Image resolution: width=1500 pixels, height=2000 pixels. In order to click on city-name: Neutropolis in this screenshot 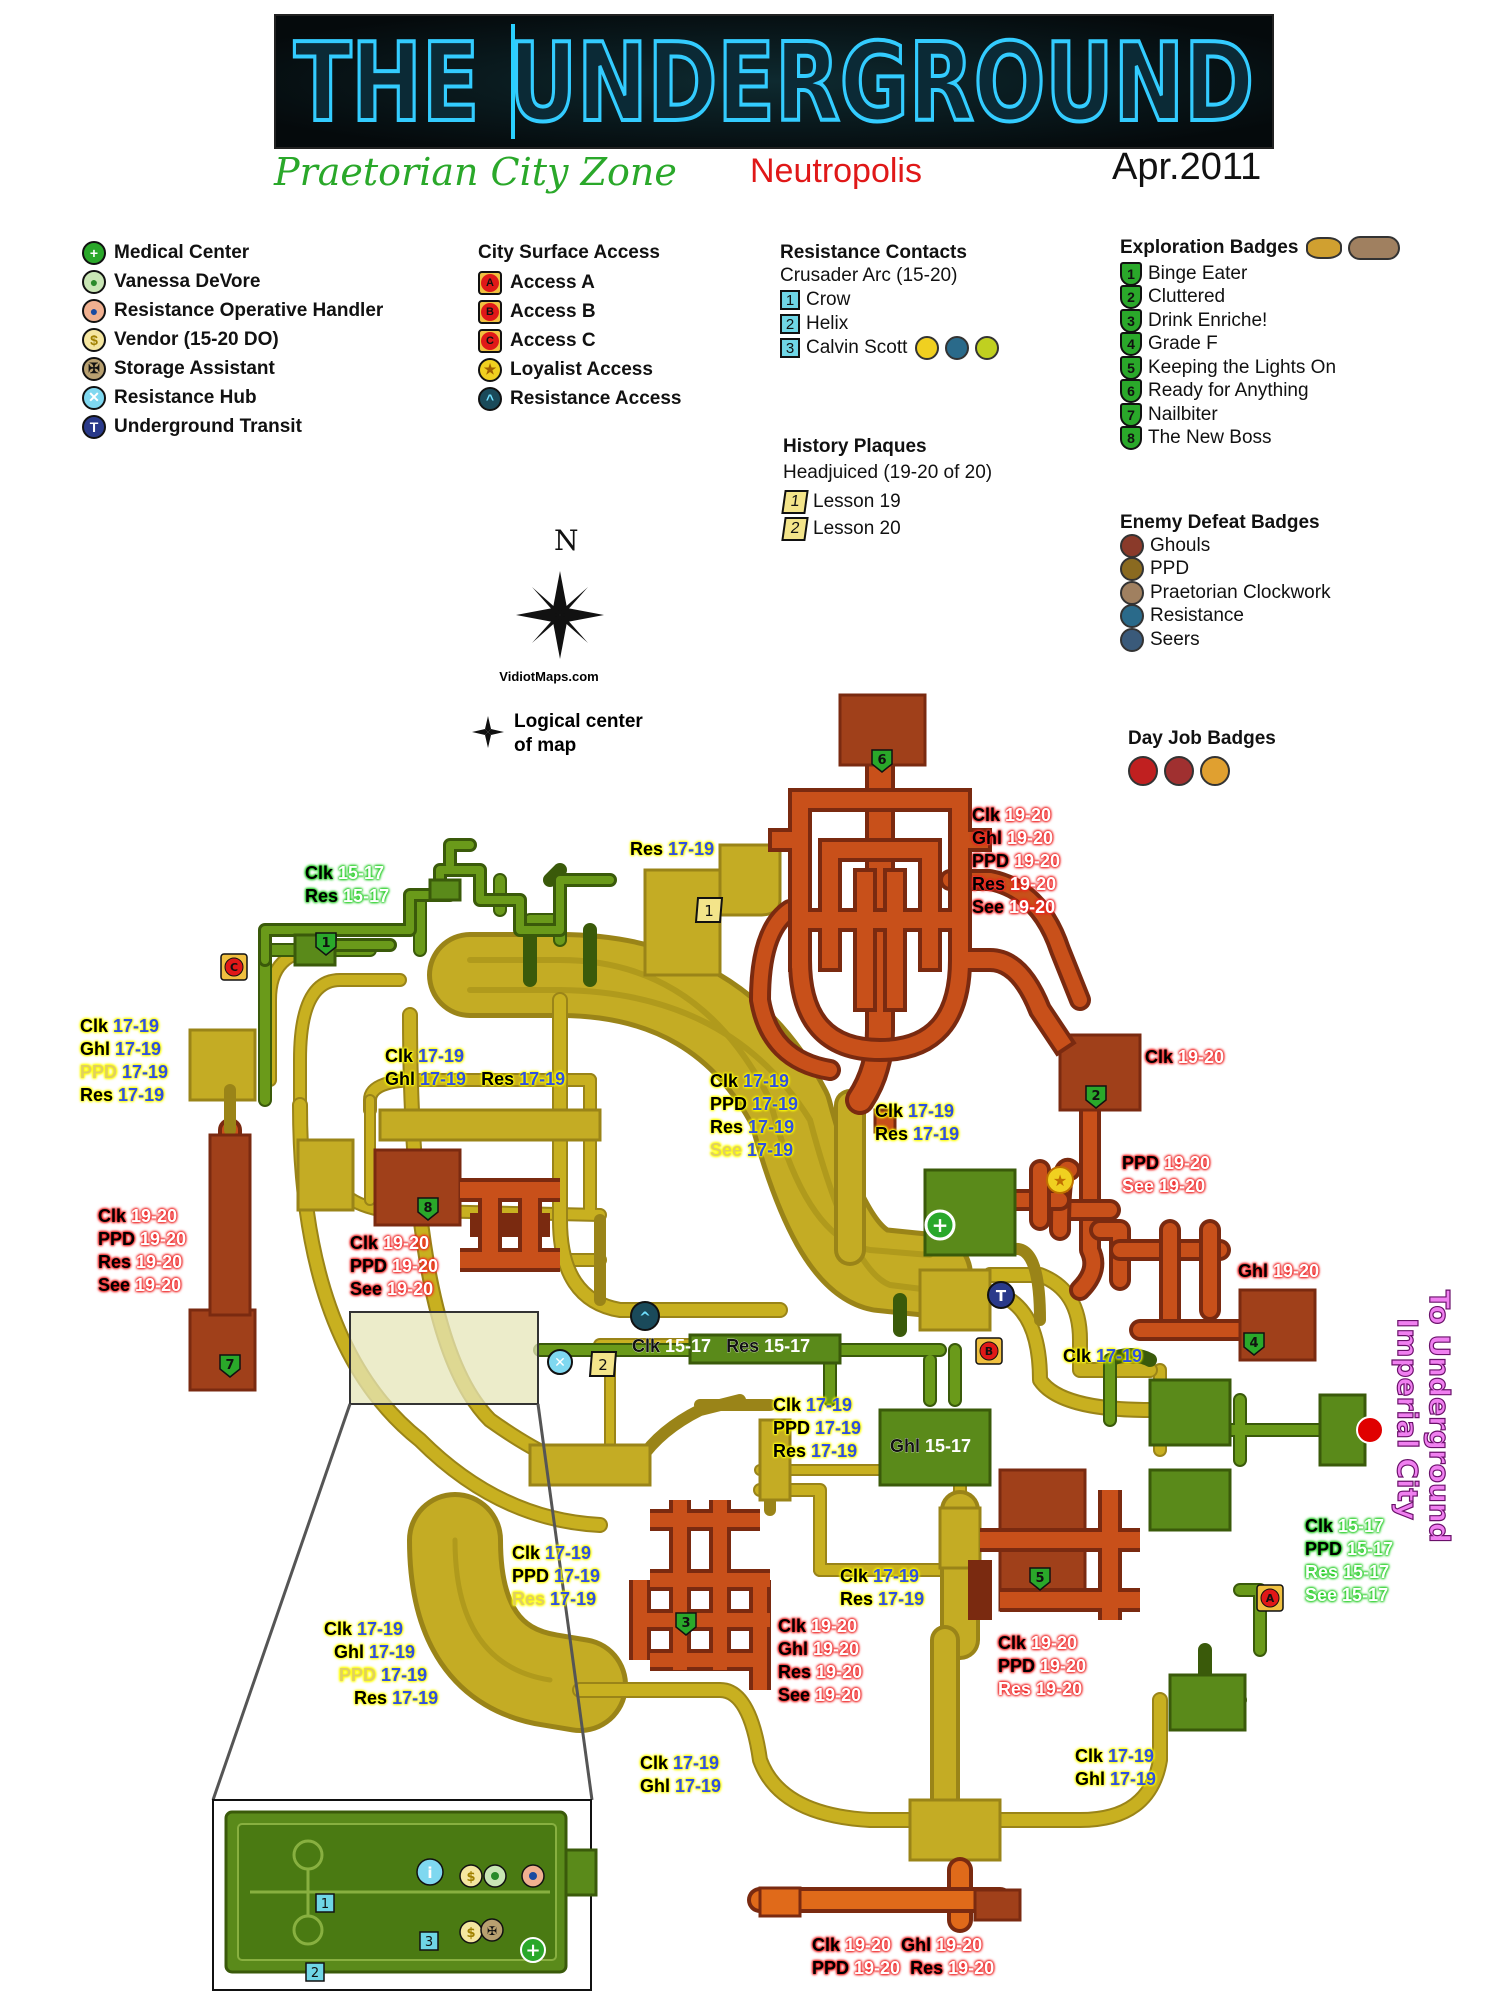, I will do `click(836, 171)`.